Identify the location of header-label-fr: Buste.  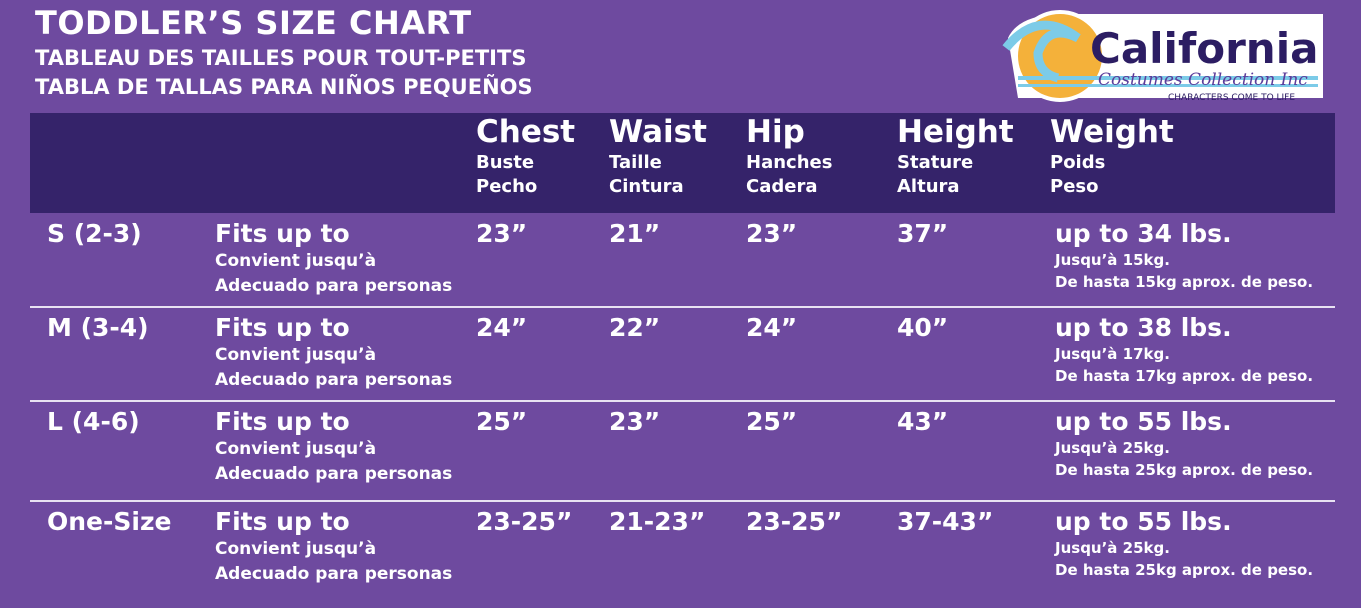
(505, 162).